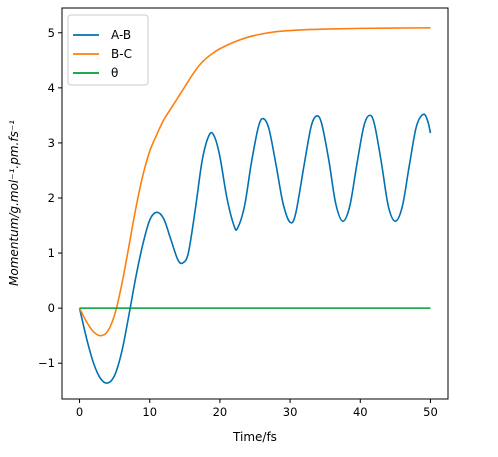  What do you see at coordinates (360, 412) in the screenshot?
I see `x-tick-label: 40` at bounding box center [360, 412].